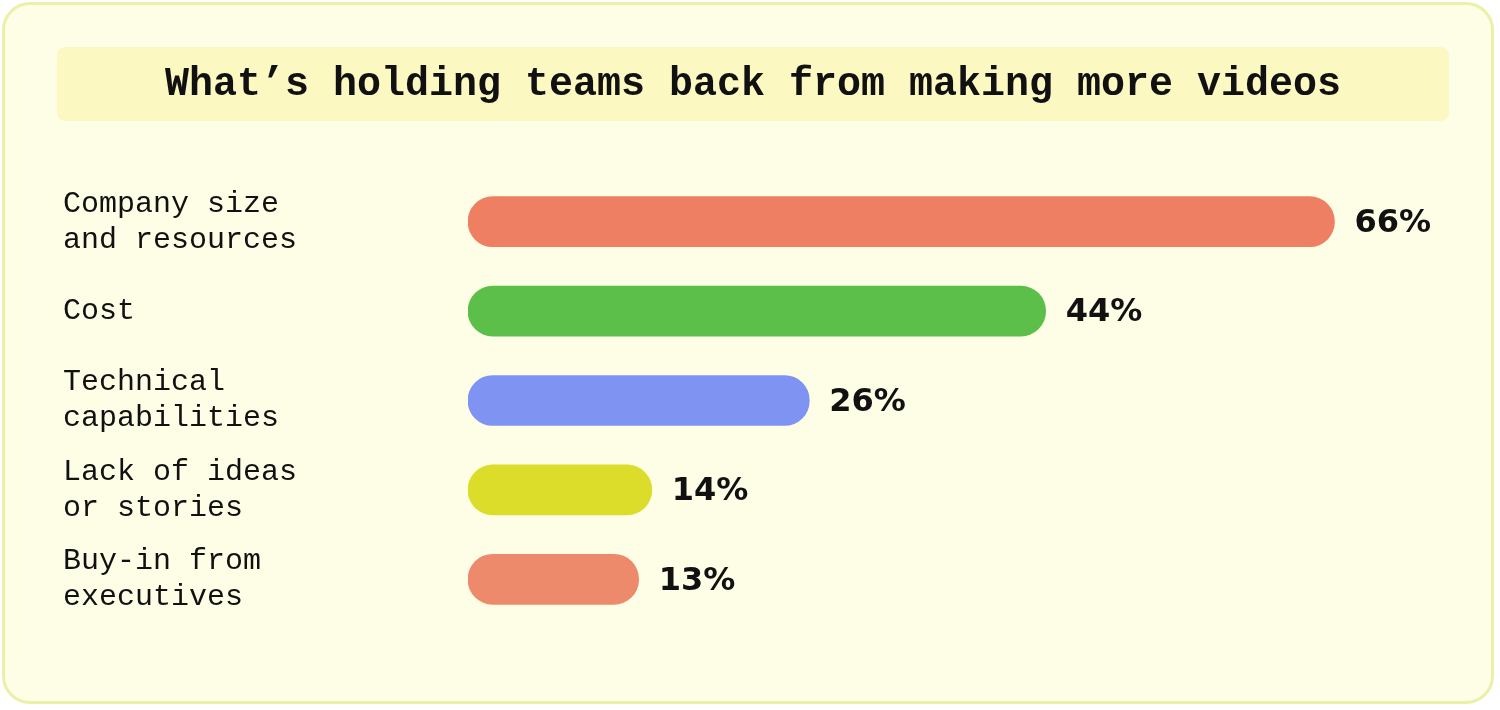 This screenshot has width=1500, height=710. What do you see at coordinates (1393, 221) in the screenshot?
I see `data-label: 66%` at bounding box center [1393, 221].